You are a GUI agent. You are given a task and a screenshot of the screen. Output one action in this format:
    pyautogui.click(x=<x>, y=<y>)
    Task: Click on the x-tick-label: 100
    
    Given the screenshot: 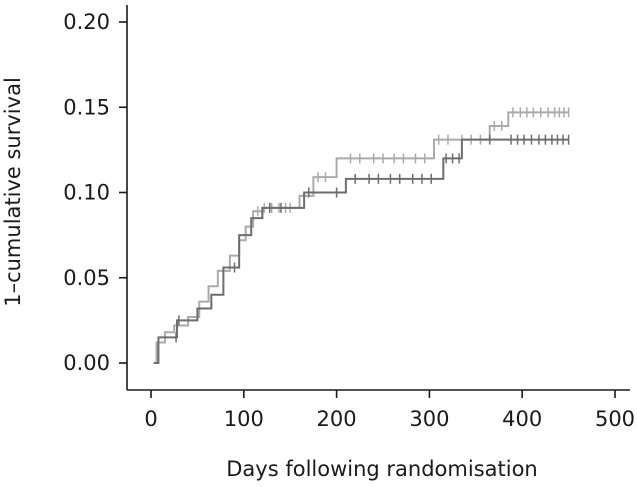 What is the action you would take?
    pyautogui.click(x=244, y=419)
    